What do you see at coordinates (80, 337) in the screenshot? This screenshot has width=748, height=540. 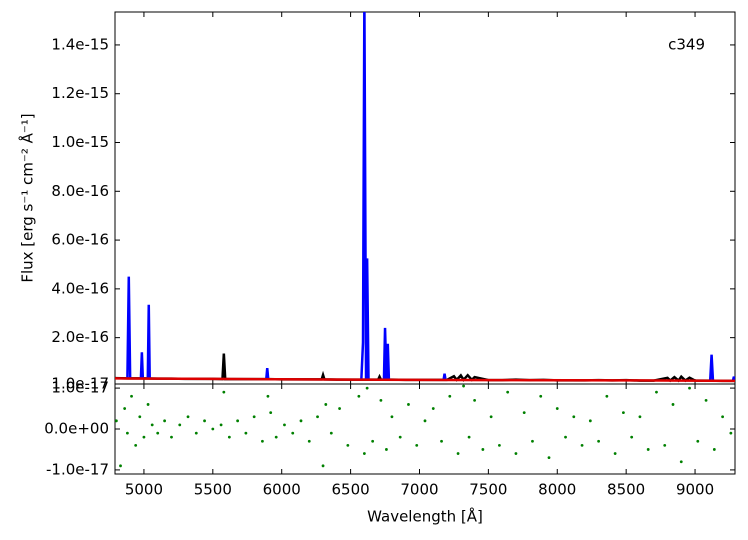 I see `y-tick-label: 2.0e-16` at bounding box center [80, 337].